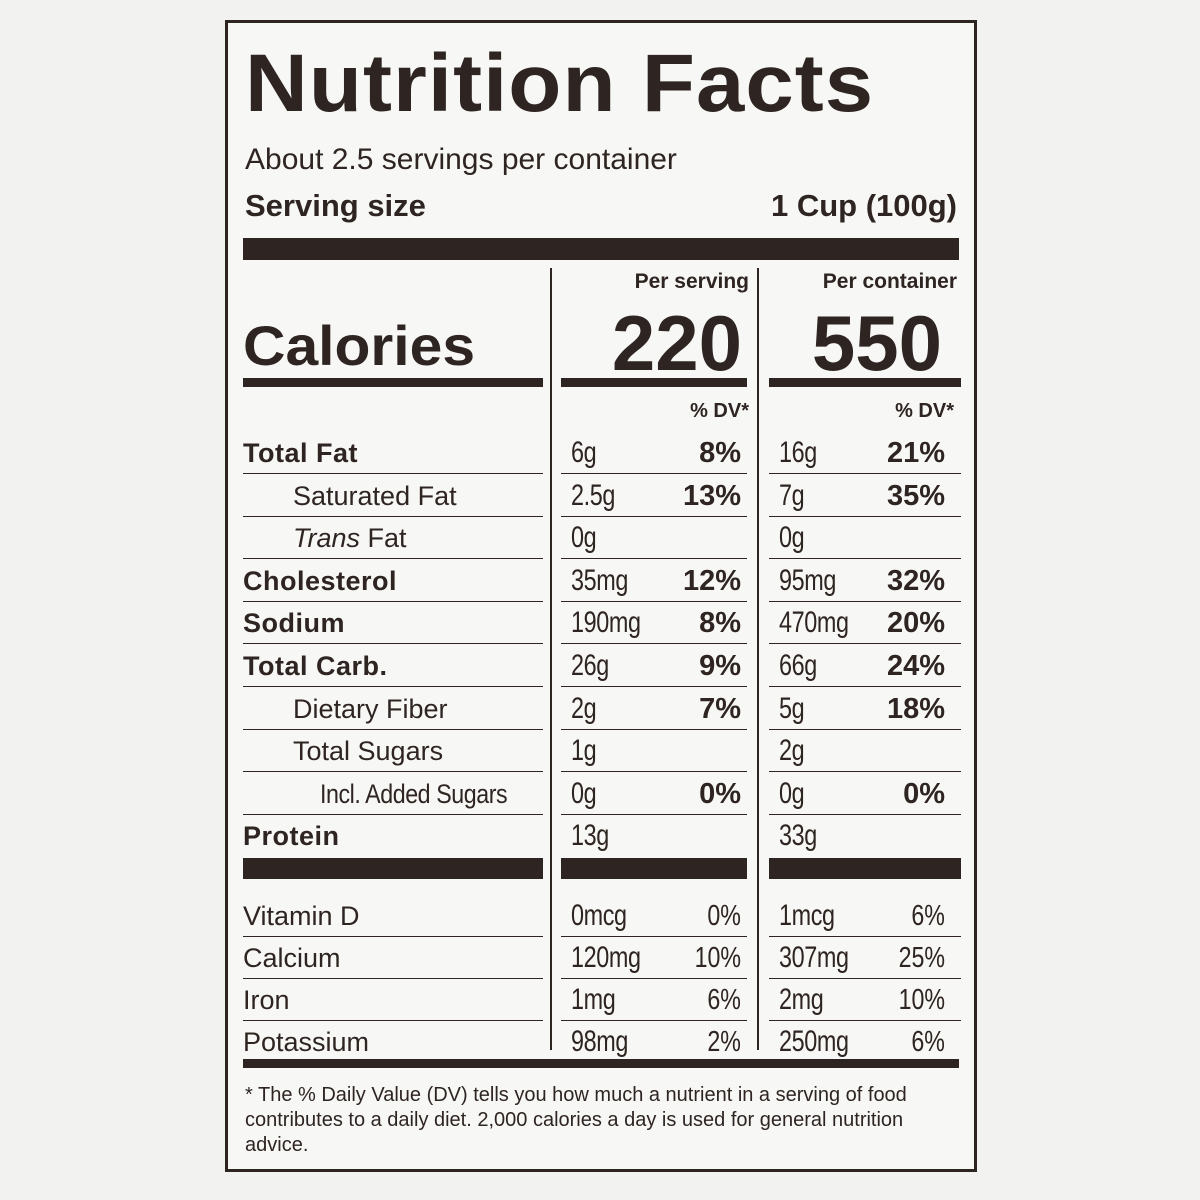  I want to click on dv-header-container: % DV*, so click(924, 411).